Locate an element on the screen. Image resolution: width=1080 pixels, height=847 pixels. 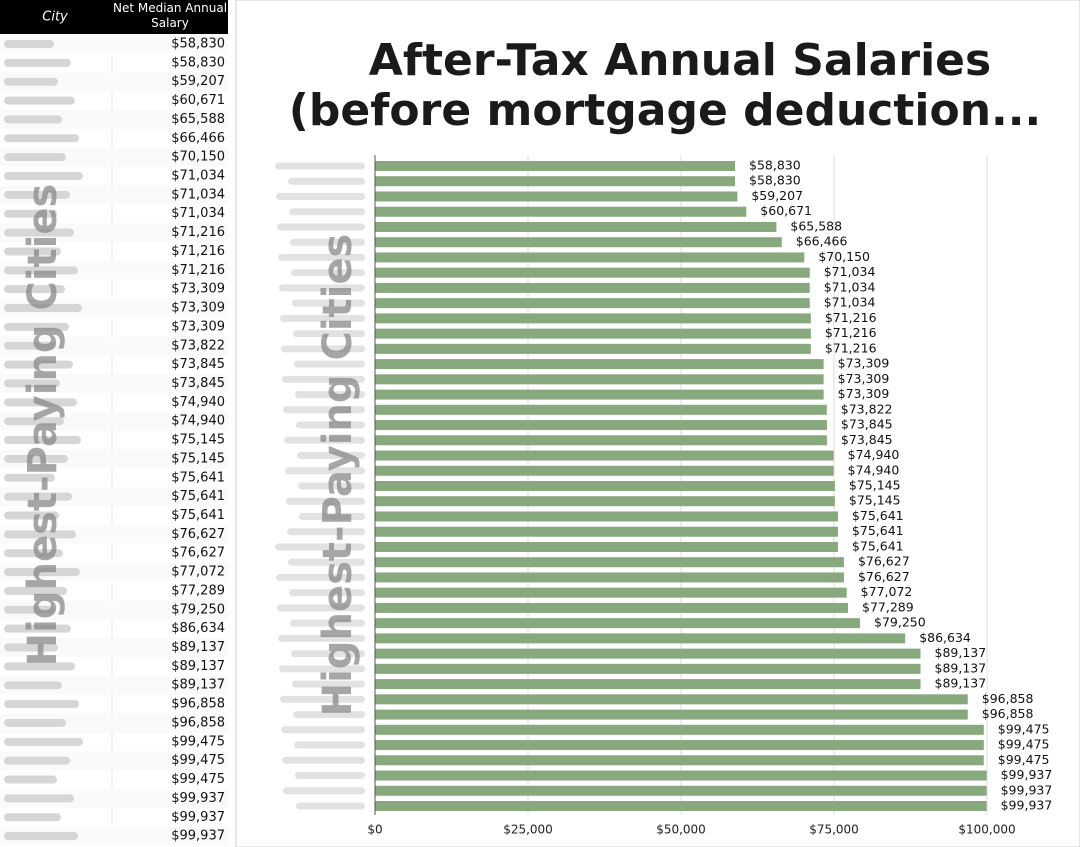
value-label: $77,072 is located at coordinates (887, 591).